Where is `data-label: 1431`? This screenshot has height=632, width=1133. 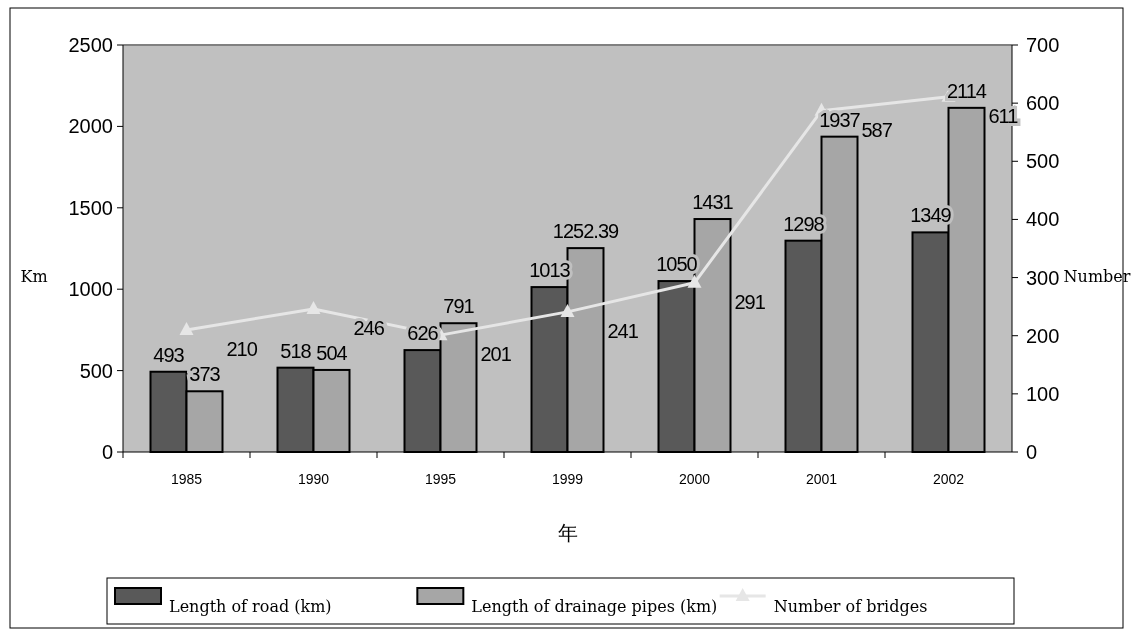 data-label: 1431 is located at coordinates (713, 202).